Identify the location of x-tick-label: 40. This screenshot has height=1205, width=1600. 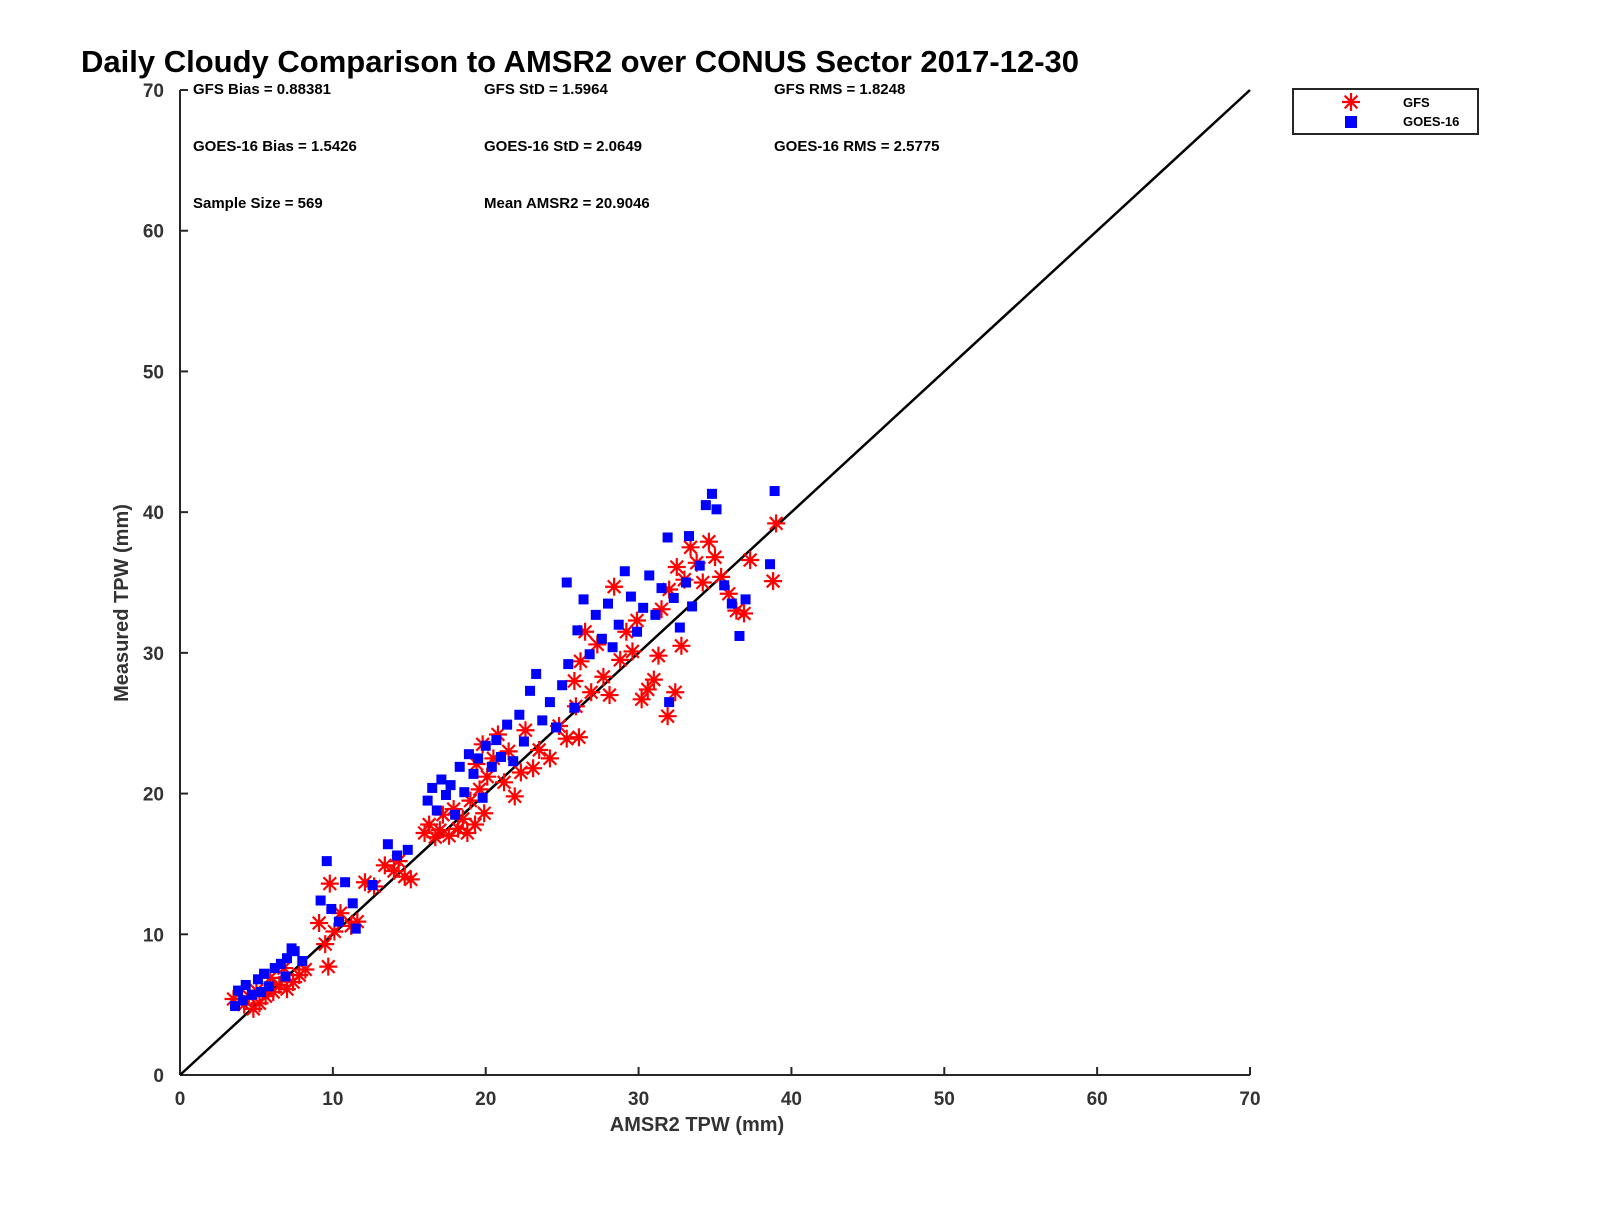
(791, 1099).